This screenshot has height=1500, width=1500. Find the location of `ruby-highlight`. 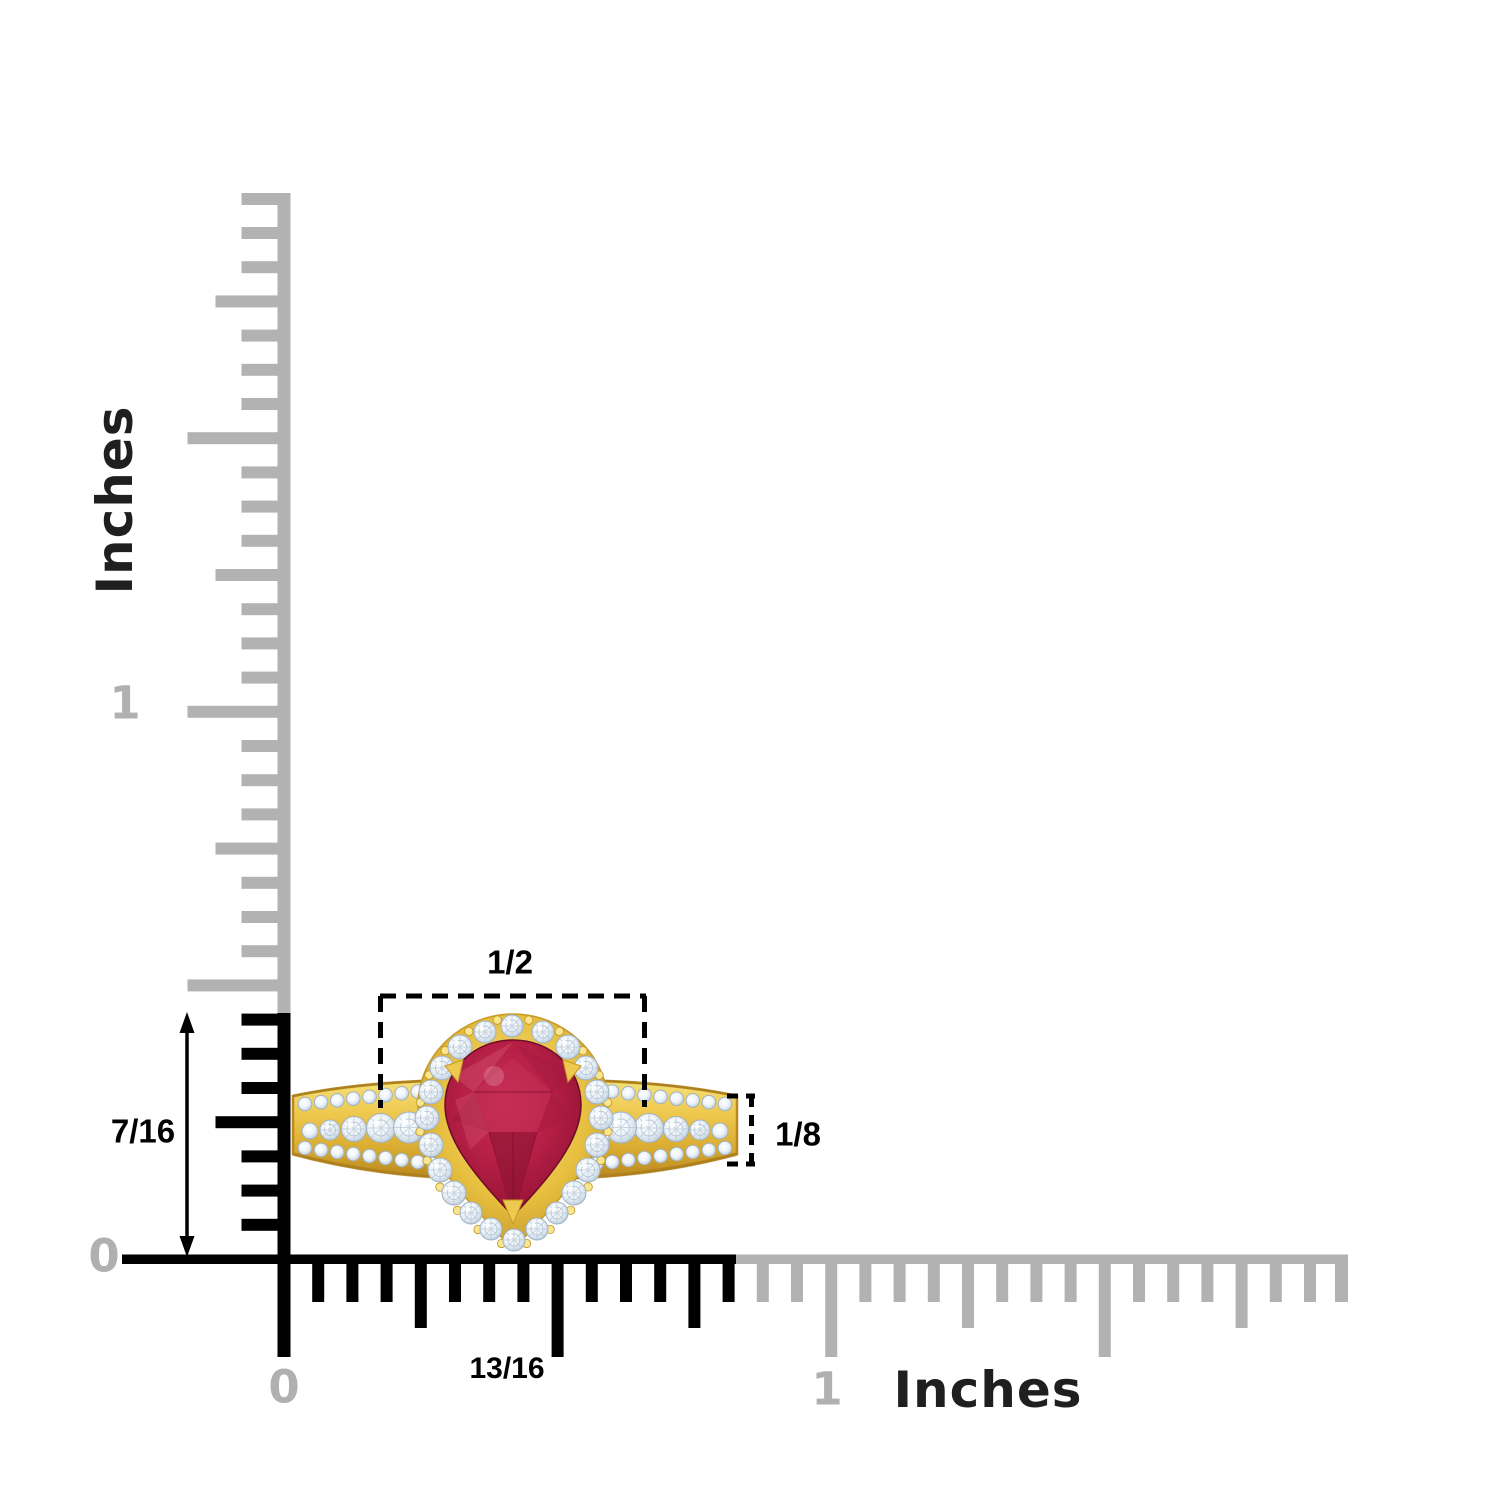

ruby-highlight is located at coordinates (494, 1076).